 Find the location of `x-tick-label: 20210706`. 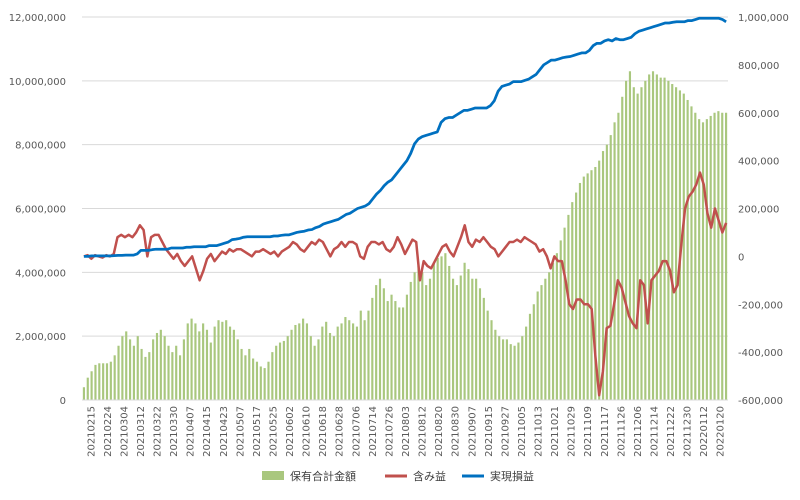

x-tick-label: 20210706 is located at coordinates (356, 431).